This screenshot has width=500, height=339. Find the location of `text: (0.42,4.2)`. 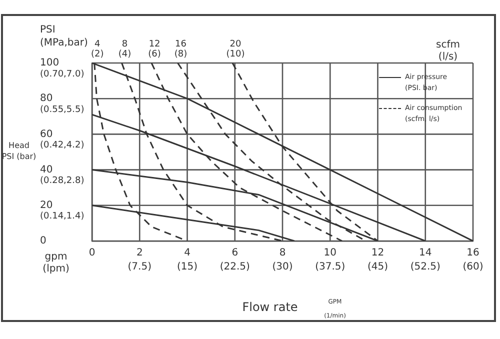

text: (0.42,4.2) is located at coordinates (62, 145).